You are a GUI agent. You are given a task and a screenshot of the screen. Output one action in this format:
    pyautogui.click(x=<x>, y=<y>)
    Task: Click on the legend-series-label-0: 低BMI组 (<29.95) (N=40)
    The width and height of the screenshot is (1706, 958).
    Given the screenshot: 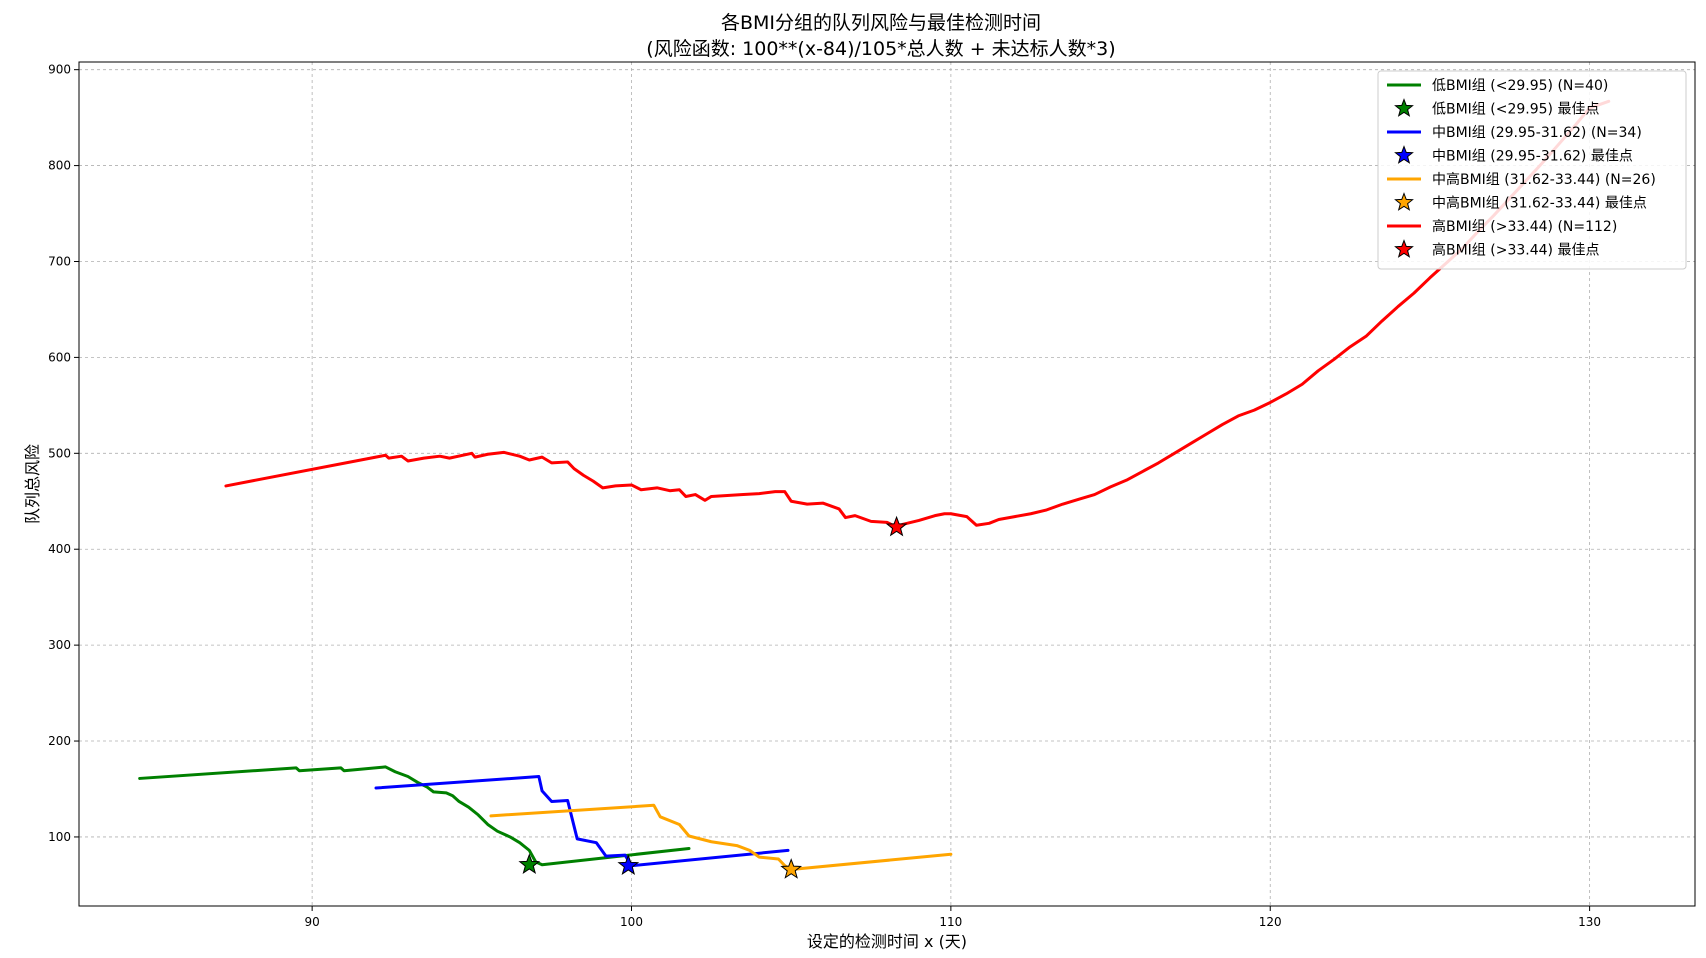 What is the action you would take?
    pyautogui.click(x=1520, y=86)
    